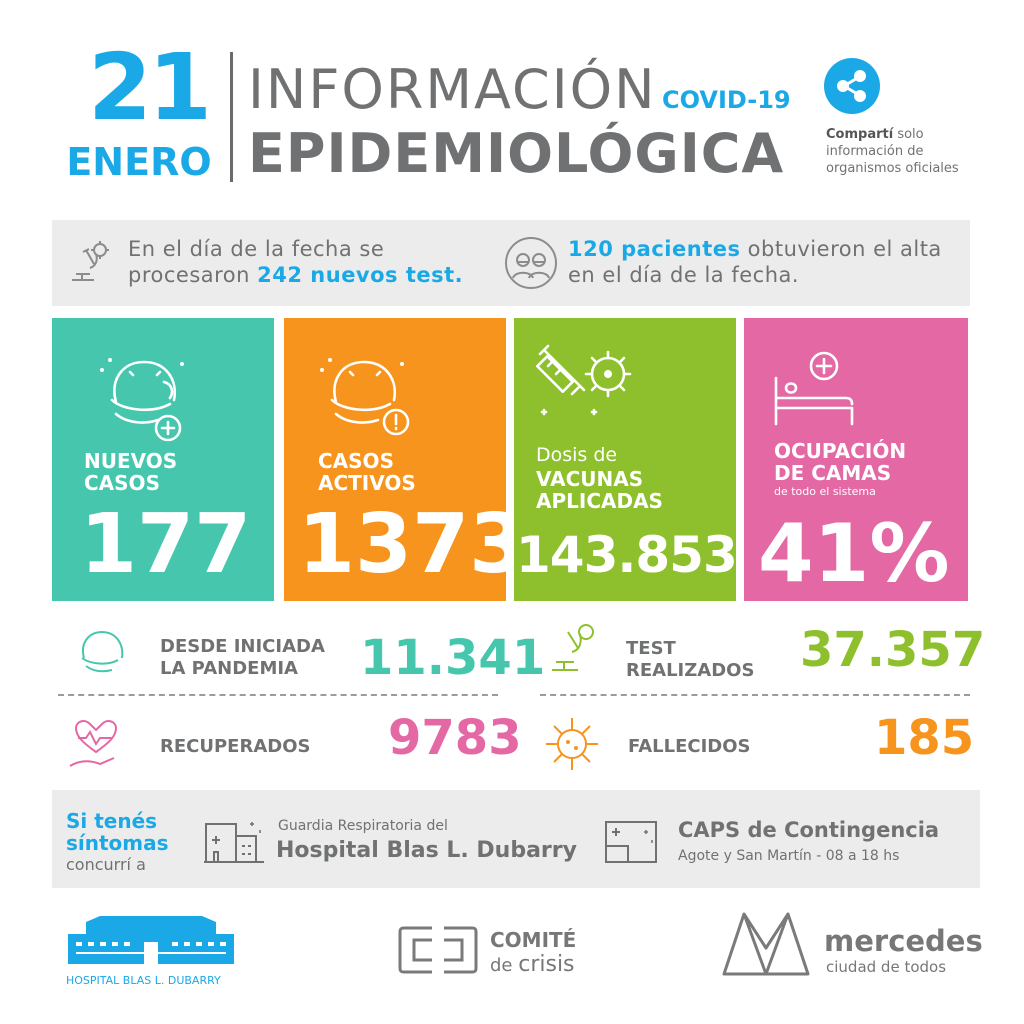  What do you see at coordinates (840, 462) in the screenshot?
I see `card-label: OCUPACIÓN DE CAMAS` at bounding box center [840, 462].